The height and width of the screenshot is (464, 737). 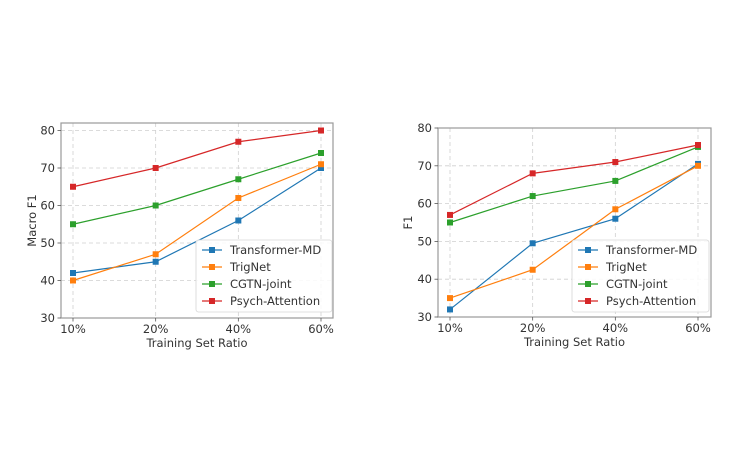 I want to click on series-line-transformer-md, so click(x=574, y=236).